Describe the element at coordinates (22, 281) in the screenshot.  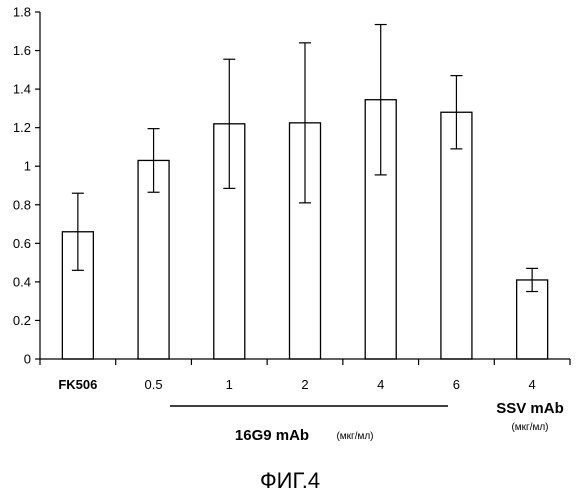
I see `y-tick-label: 0.4` at that location.